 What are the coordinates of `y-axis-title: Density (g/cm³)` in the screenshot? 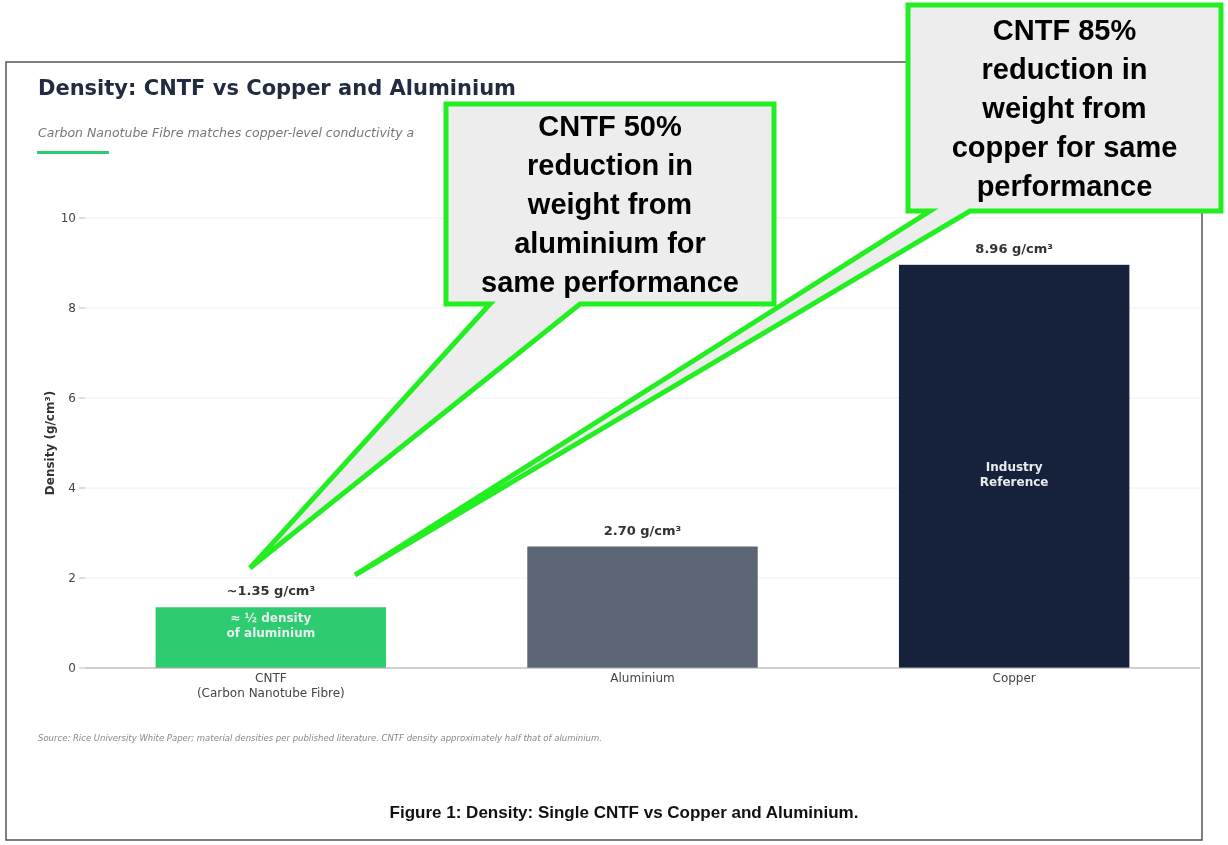 It's located at (50, 443).